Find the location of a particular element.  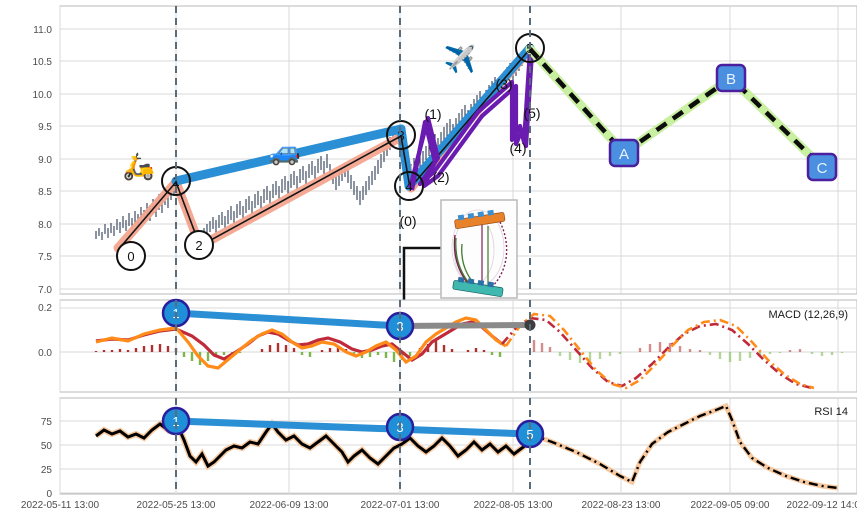

price-y-axis-labels: 11.0 10.5 10.0 9.5 9.0 8.5 8.0 7.5 7.0 is located at coordinates (43, 160).